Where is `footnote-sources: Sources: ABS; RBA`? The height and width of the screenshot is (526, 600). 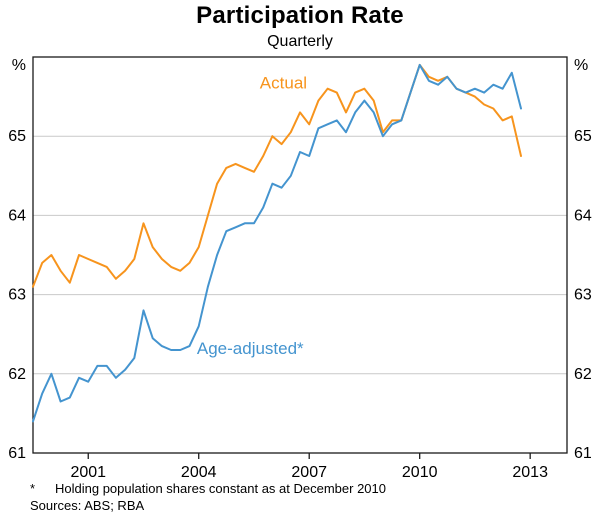
footnote-sources: Sources: ABS; RBA is located at coordinates (87, 505).